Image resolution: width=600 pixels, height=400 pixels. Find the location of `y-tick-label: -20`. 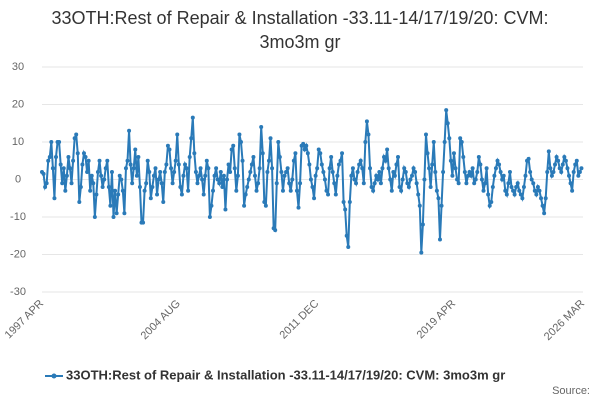

y-tick-label: -20 is located at coordinates (18, 254).